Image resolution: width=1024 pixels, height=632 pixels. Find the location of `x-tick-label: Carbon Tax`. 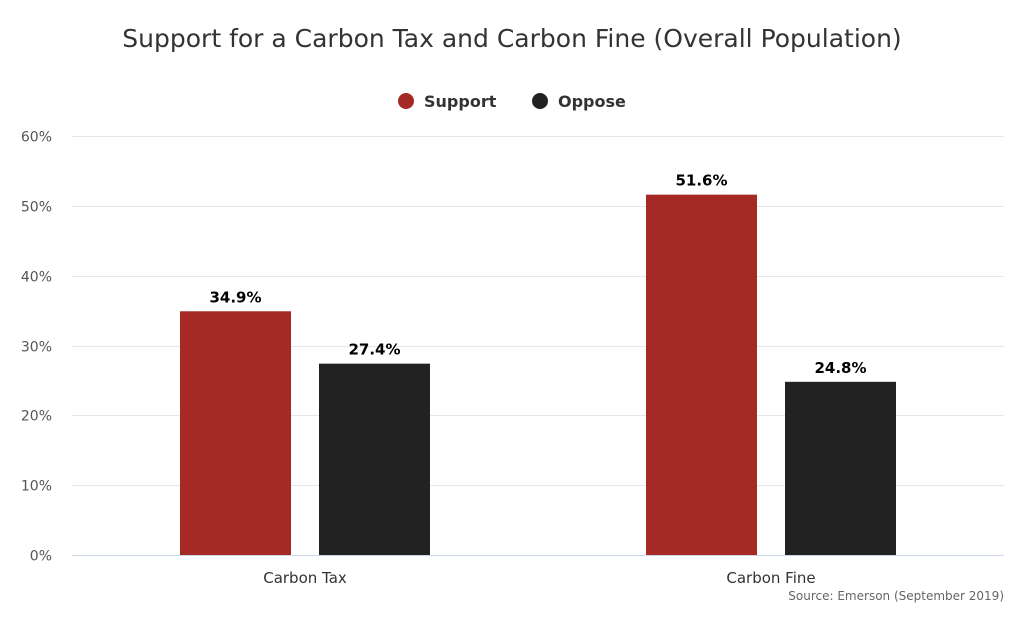

x-tick-label: Carbon Tax is located at coordinates (305, 578).